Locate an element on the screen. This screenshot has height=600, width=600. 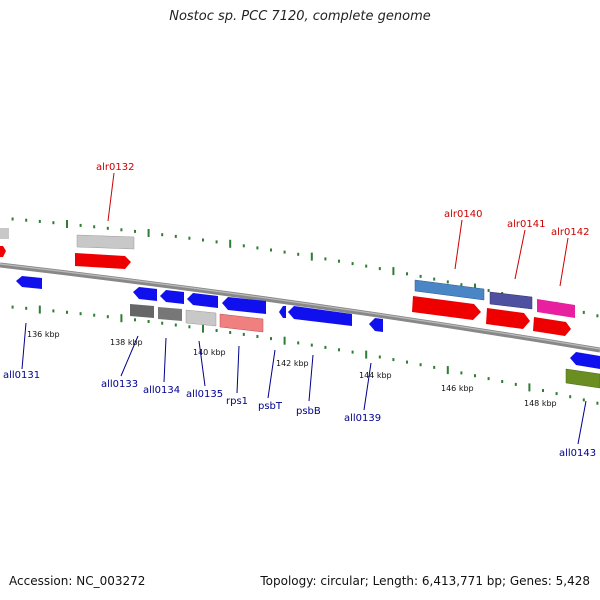
forward-label-connectors is located at coordinates (338, 229).